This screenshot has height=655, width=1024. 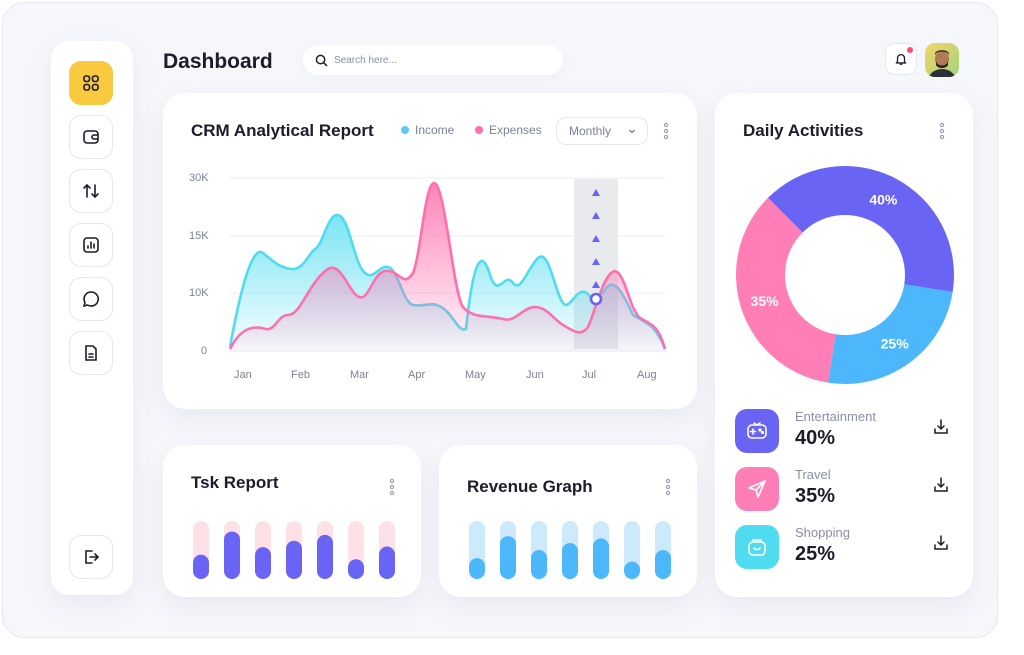 What do you see at coordinates (530, 486) in the screenshot?
I see `revenue-title: Revenue Graph` at bounding box center [530, 486].